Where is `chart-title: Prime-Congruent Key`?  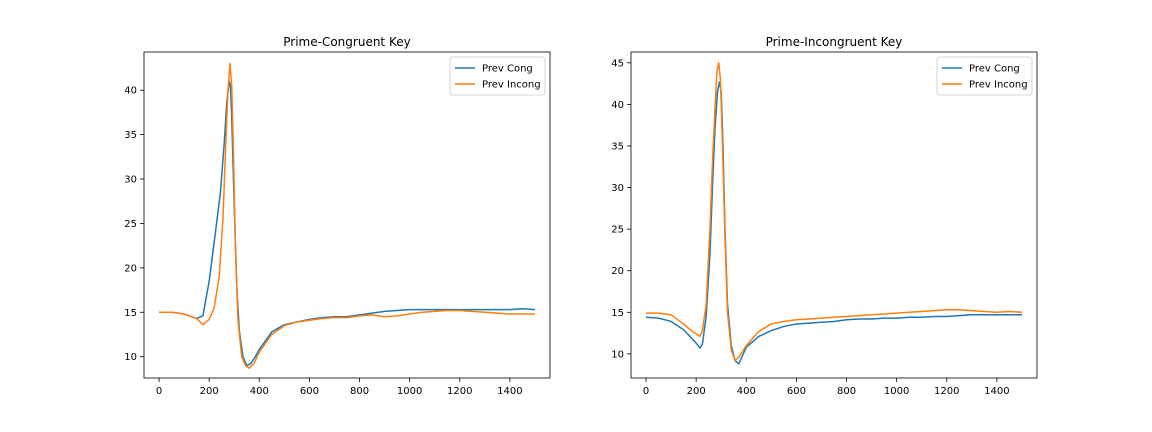
chart-title: Prime-Congruent Key is located at coordinates (346, 42).